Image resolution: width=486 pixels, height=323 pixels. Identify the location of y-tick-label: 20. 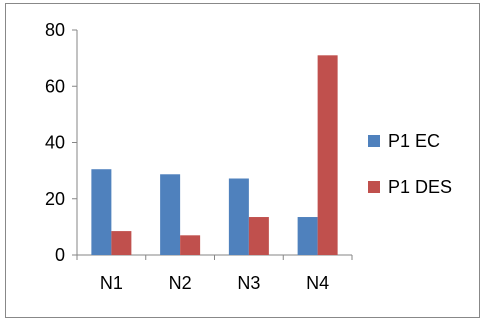
(55, 199).